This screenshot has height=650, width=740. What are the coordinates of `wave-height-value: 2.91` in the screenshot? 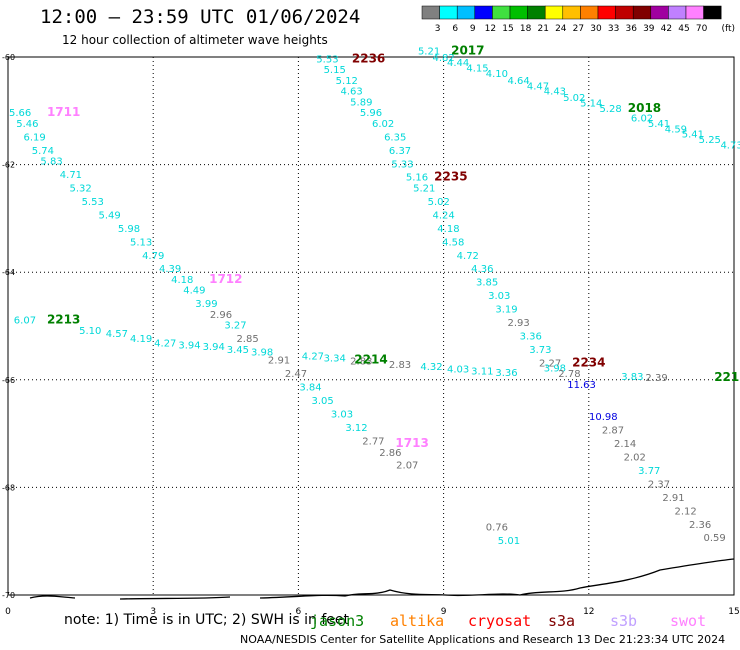 It's located at (673, 498).